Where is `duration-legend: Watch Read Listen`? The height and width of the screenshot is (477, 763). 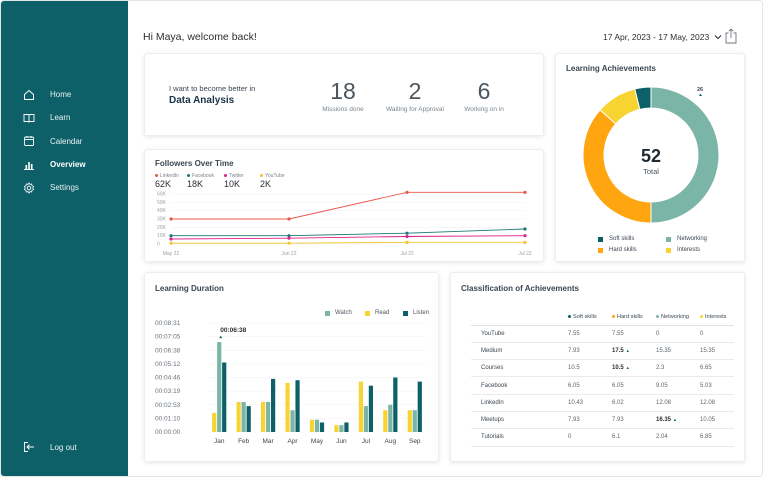 duration-legend: Watch Read Listen is located at coordinates (377, 313).